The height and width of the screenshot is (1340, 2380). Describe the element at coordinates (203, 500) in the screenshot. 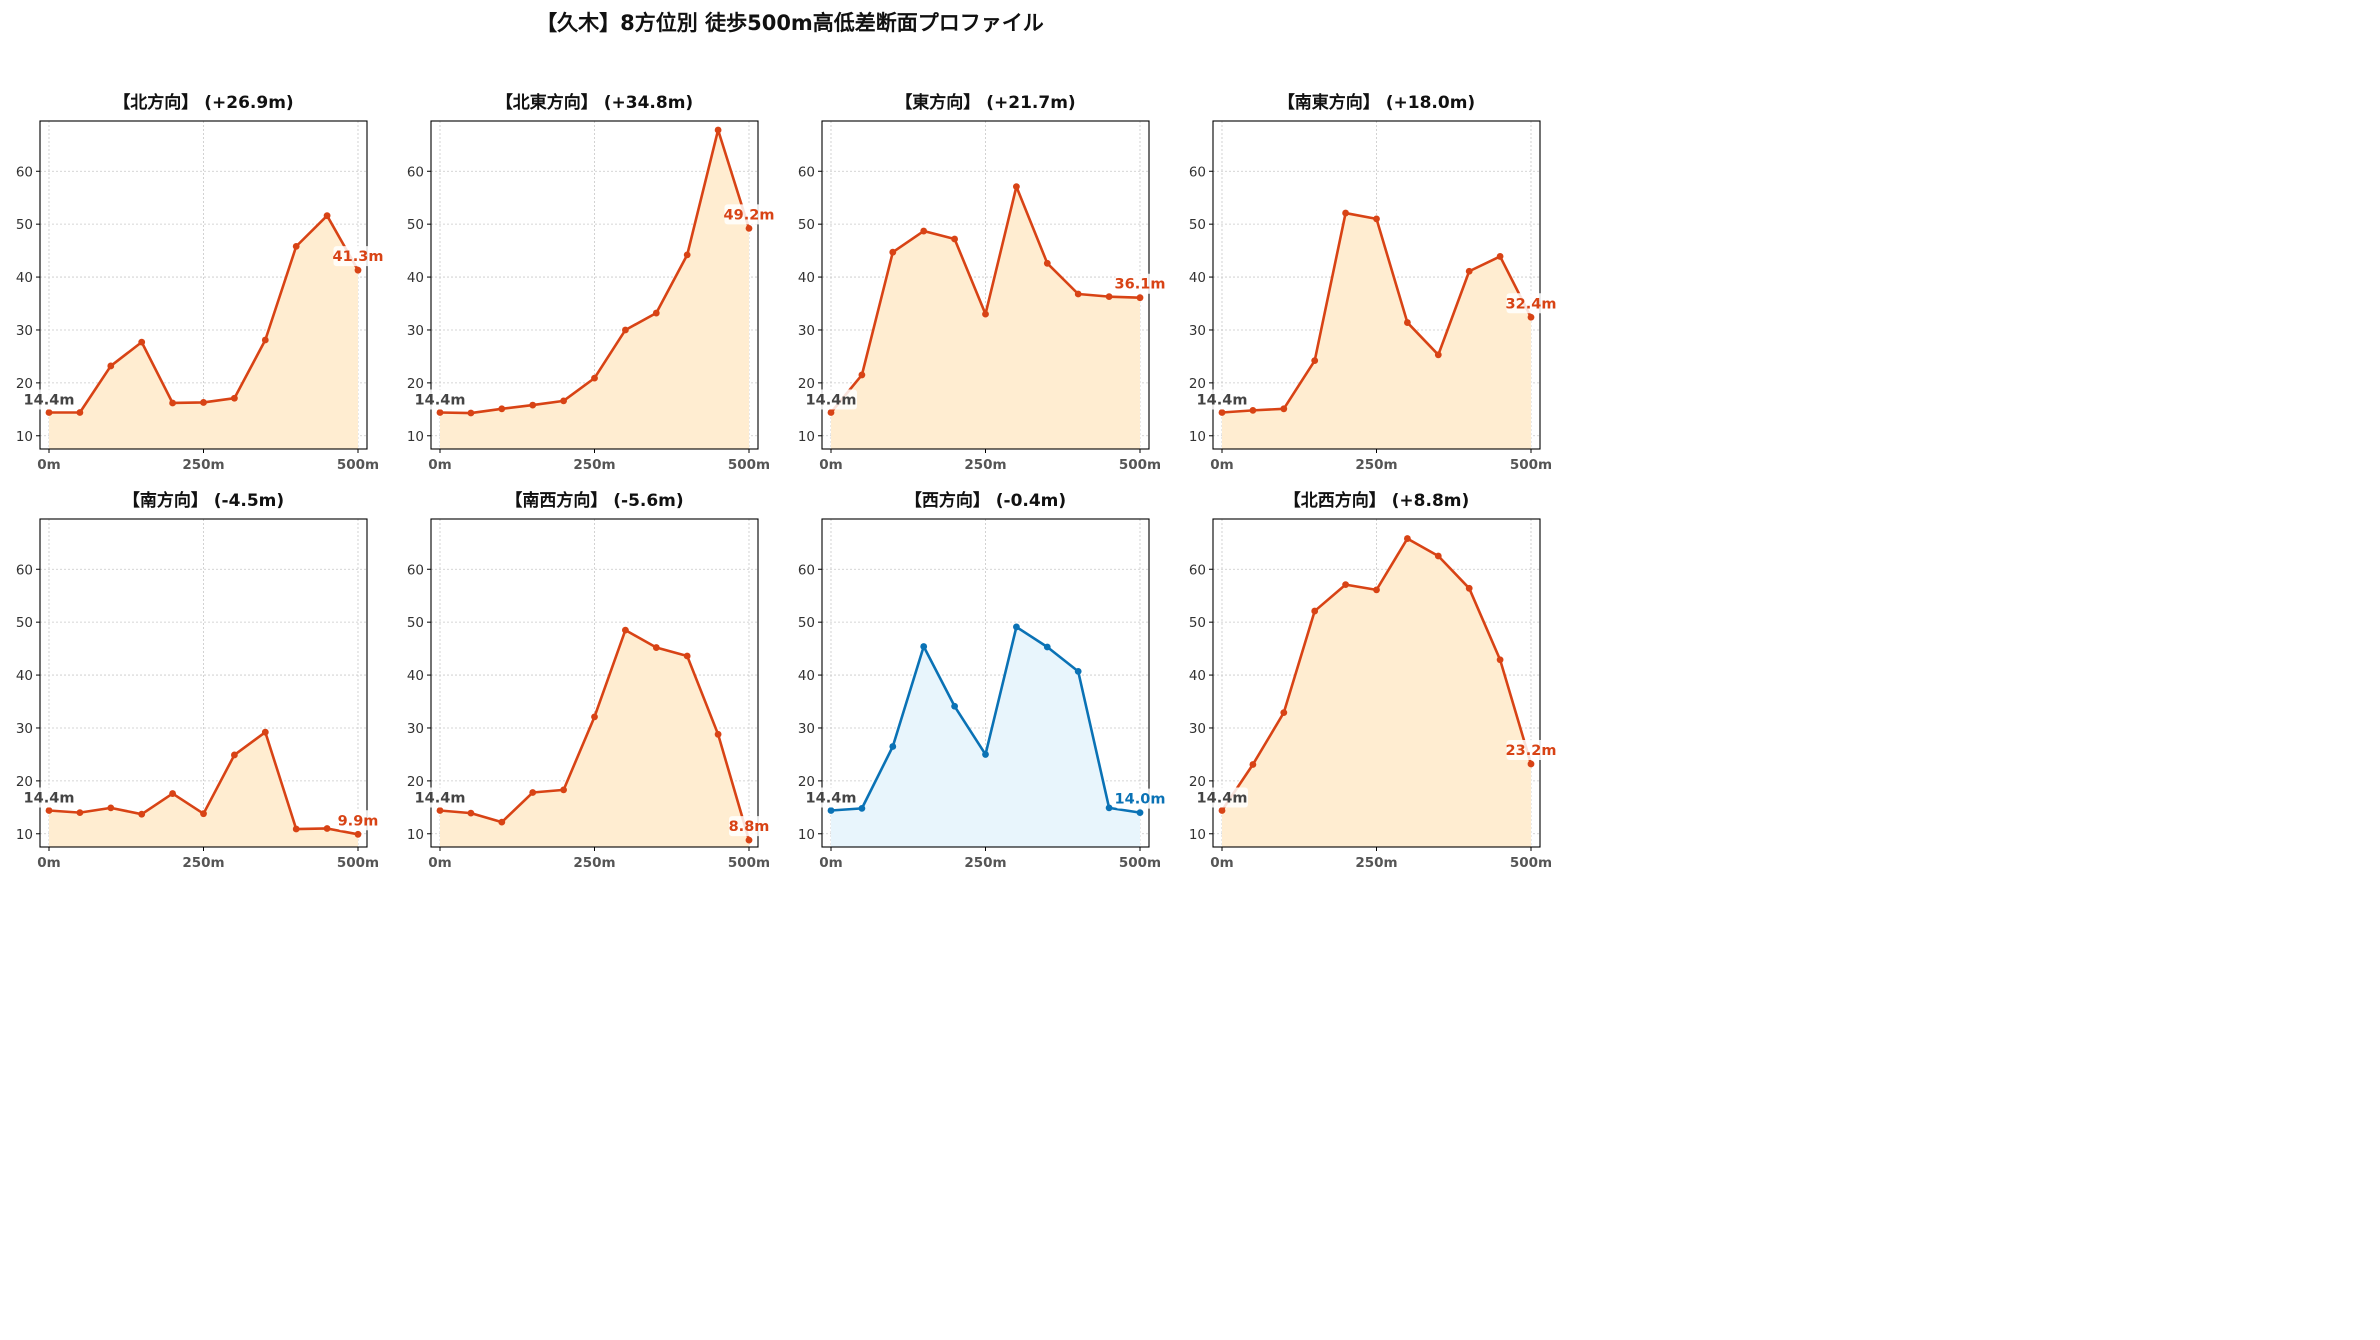

I see `panel-title: 【南方向】 (-4.5m)` at that location.